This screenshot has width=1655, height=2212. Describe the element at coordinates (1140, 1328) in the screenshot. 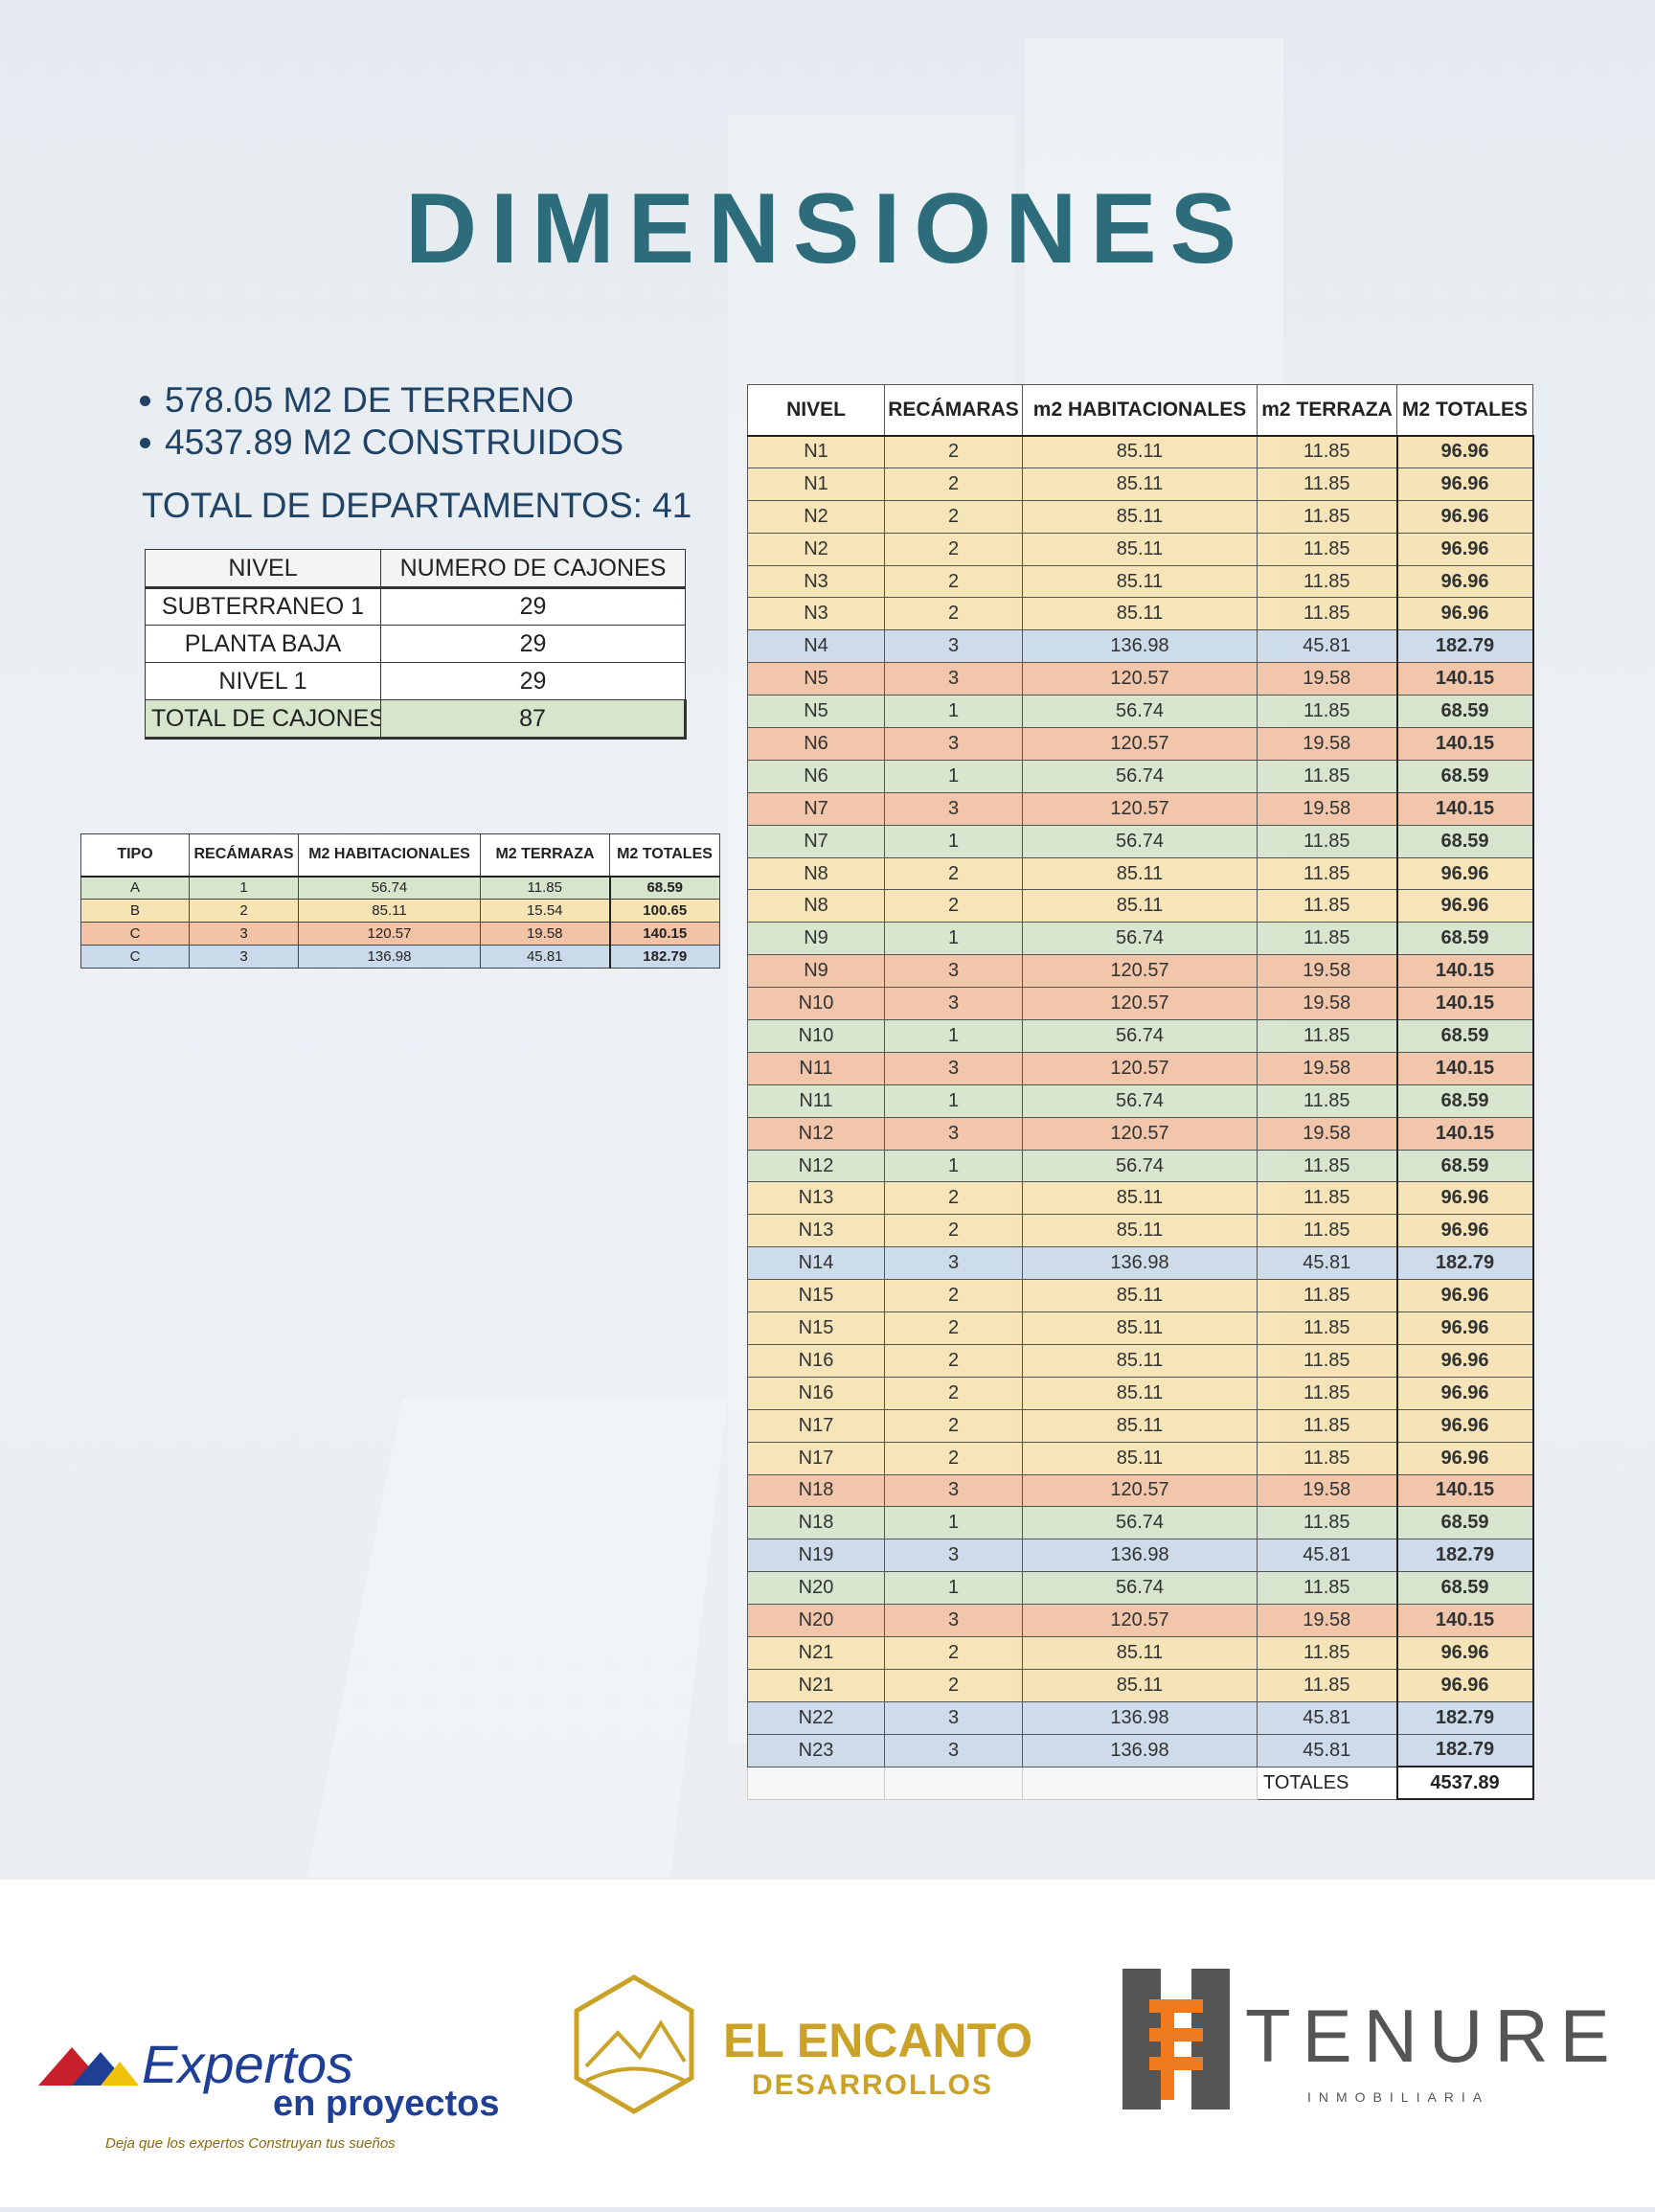

I see `row: N15 2 85.11 11.85 96.96` at that location.